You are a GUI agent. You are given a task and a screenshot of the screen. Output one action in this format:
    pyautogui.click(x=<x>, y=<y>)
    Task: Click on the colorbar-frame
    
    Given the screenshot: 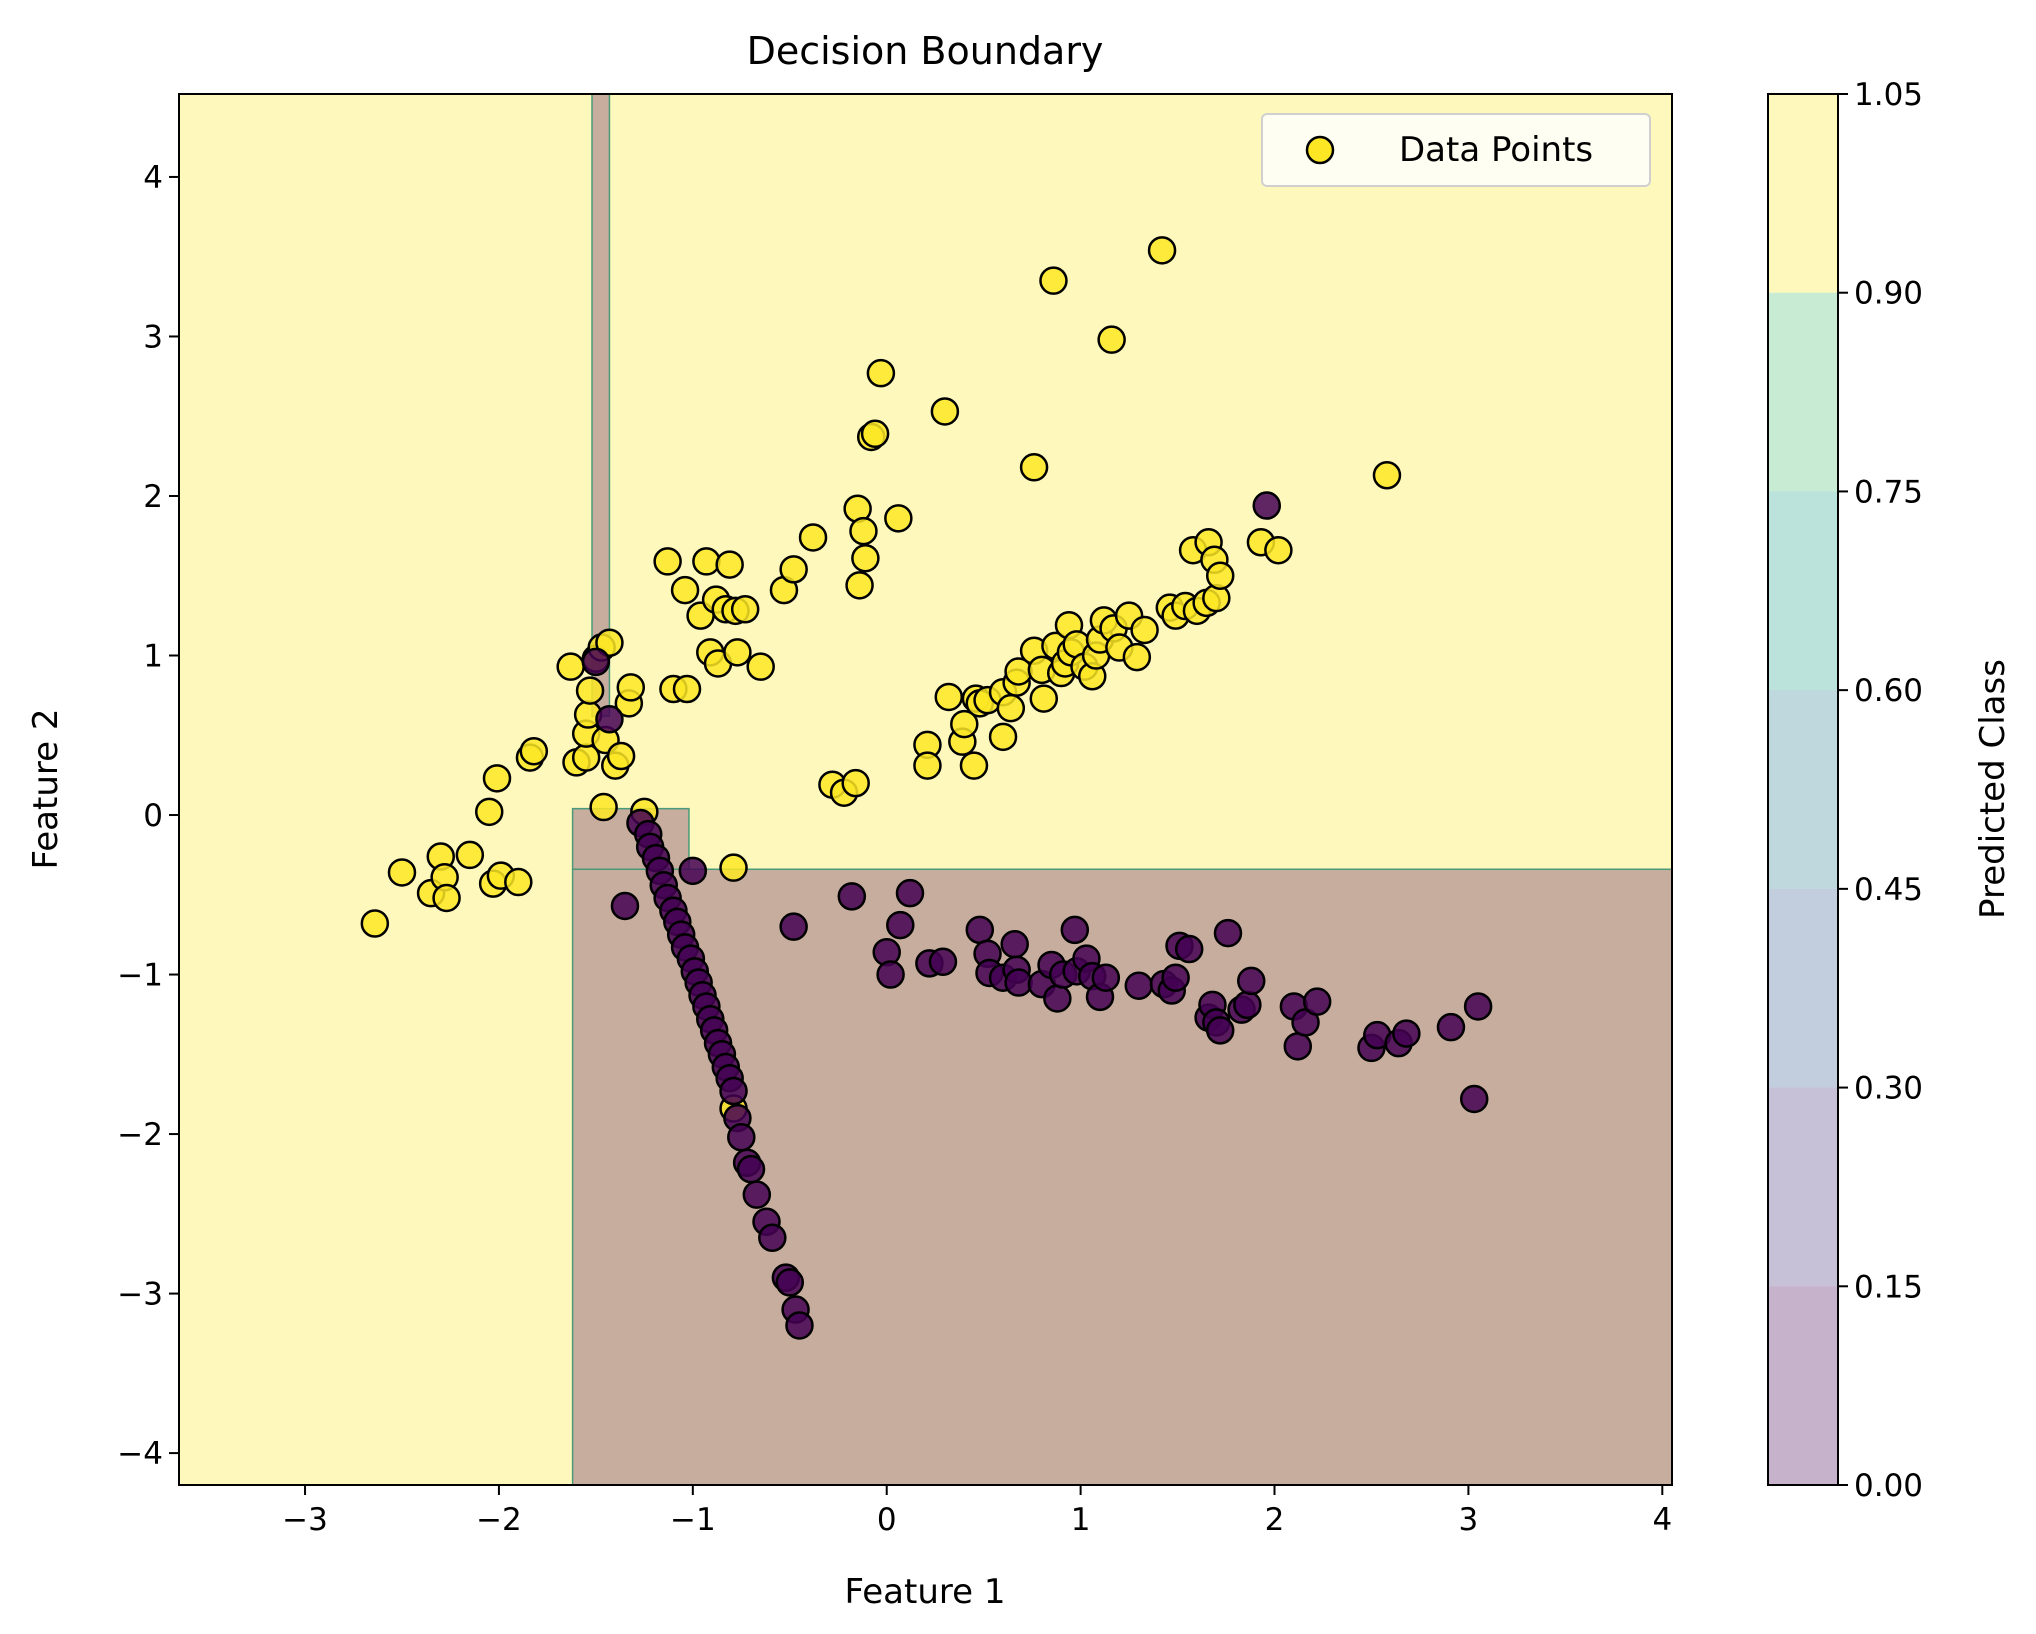 What is the action you would take?
    pyautogui.click(x=1803, y=789)
    